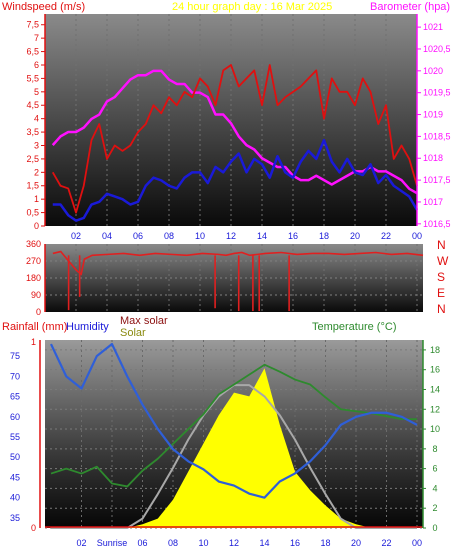 The width and height of the screenshot is (466, 555). What do you see at coordinates (36, 65) in the screenshot?
I see `wind-tick-label: 6` at bounding box center [36, 65].